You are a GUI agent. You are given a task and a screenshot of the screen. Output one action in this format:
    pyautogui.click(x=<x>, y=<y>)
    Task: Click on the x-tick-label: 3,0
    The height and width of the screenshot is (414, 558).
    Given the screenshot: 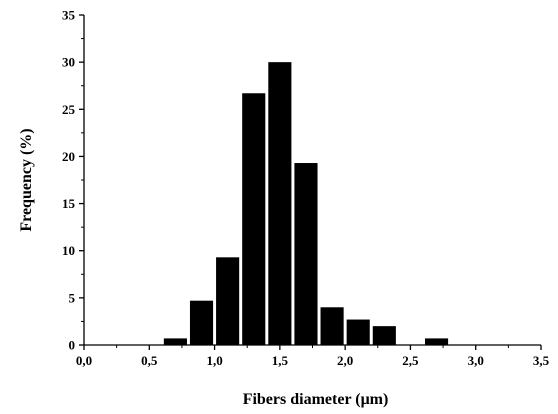 What is the action you would take?
    pyautogui.click(x=476, y=360)
    